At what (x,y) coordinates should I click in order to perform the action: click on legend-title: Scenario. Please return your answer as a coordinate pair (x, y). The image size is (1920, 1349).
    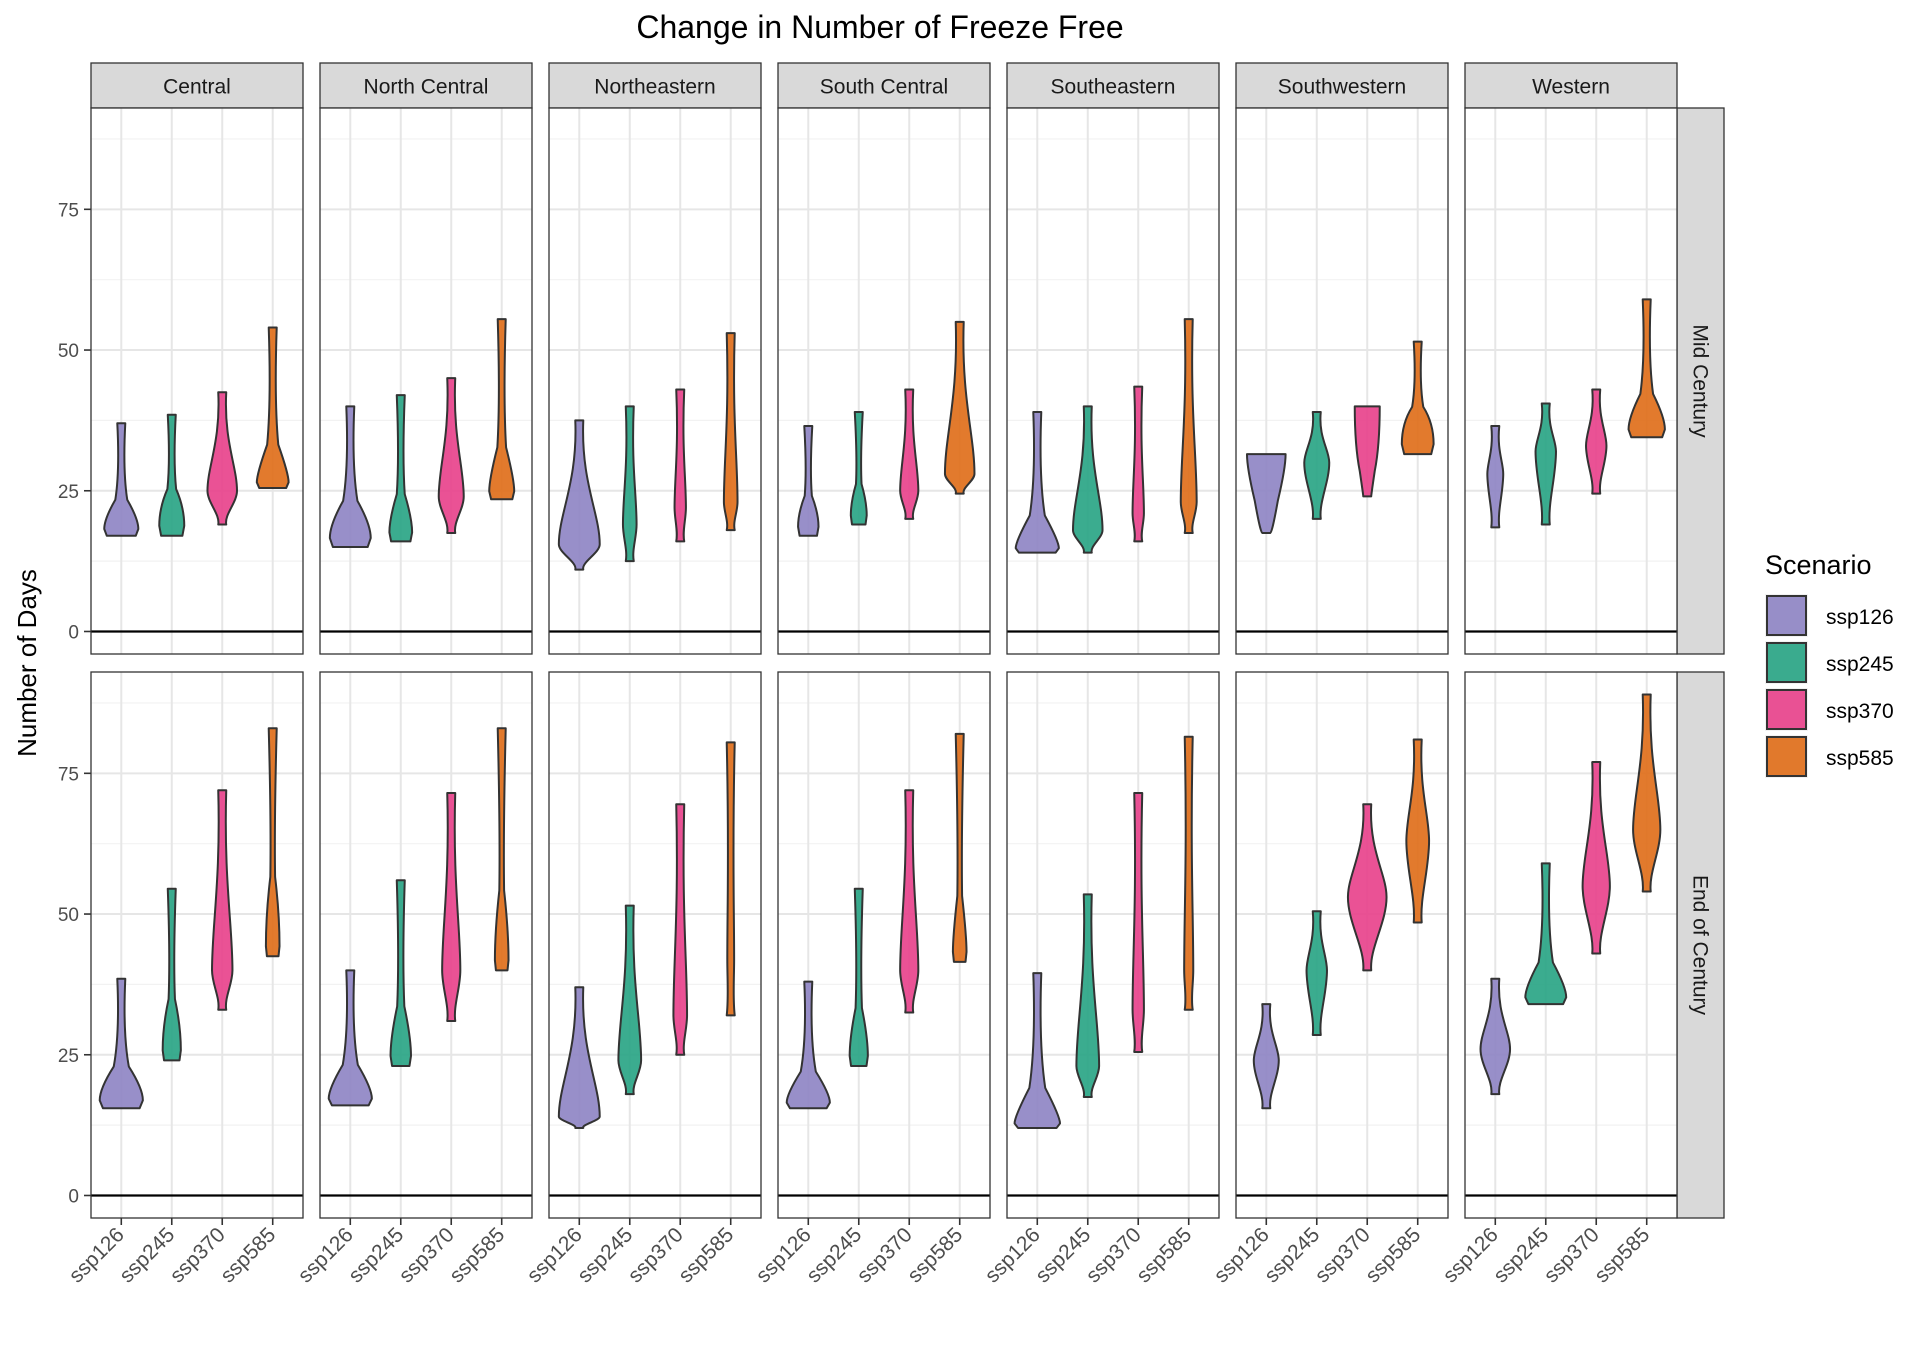
    Looking at the image, I should click on (1818, 565).